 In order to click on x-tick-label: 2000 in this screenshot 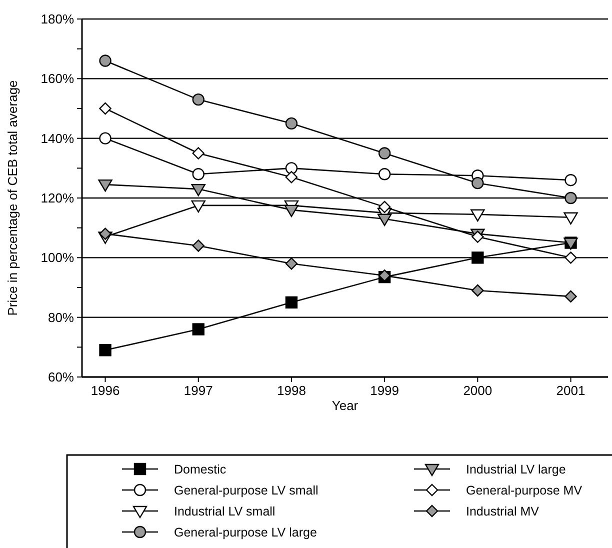, I will do `click(477, 390)`.